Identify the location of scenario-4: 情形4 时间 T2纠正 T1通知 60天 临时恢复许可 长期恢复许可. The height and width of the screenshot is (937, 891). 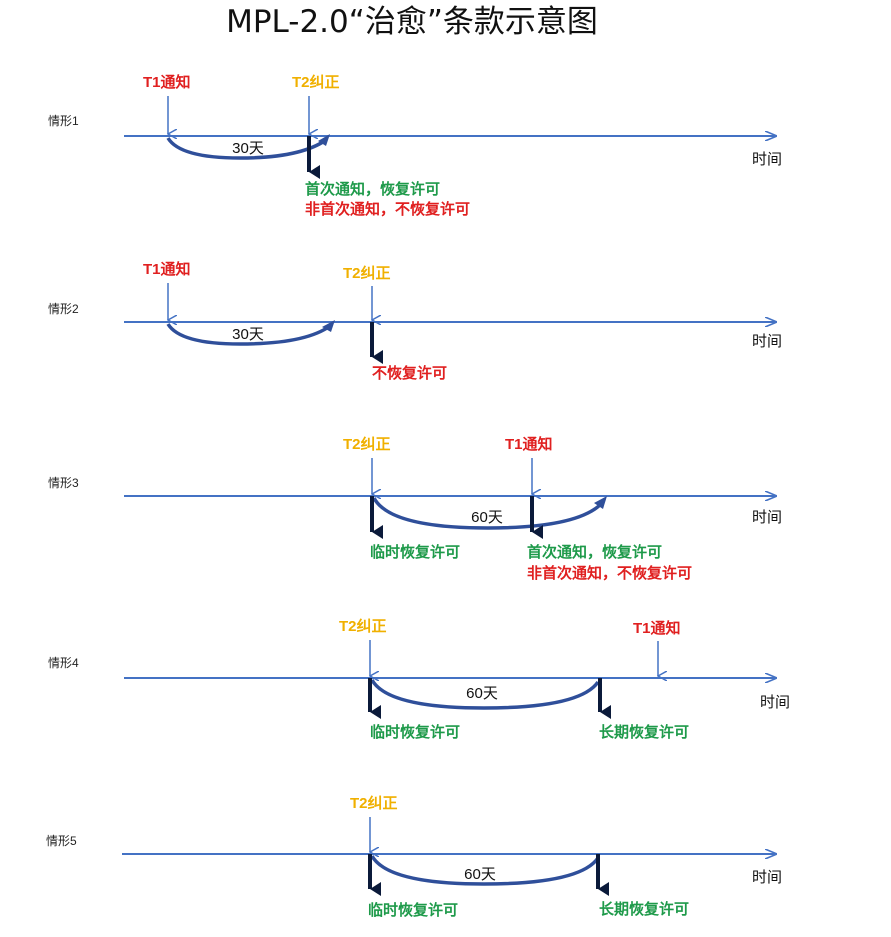
(419, 679).